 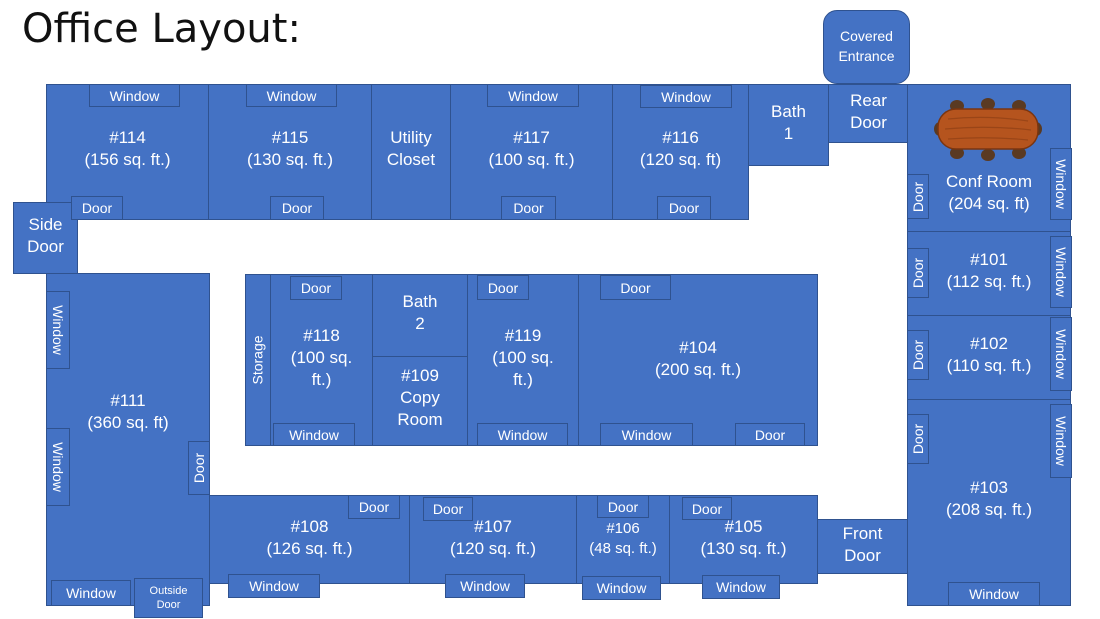 What do you see at coordinates (493, 526) in the screenshot?
I see `room-107-number: #107` at bounding box center [493, 526].